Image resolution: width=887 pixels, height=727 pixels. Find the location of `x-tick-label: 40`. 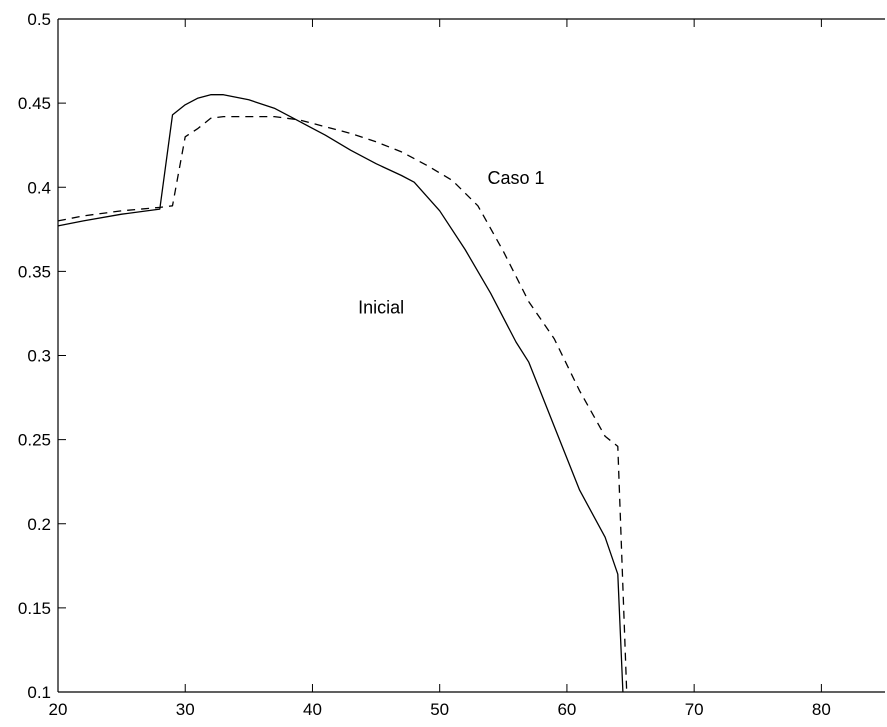

x-tick-label: 40 is located at coordinates (312, 709).